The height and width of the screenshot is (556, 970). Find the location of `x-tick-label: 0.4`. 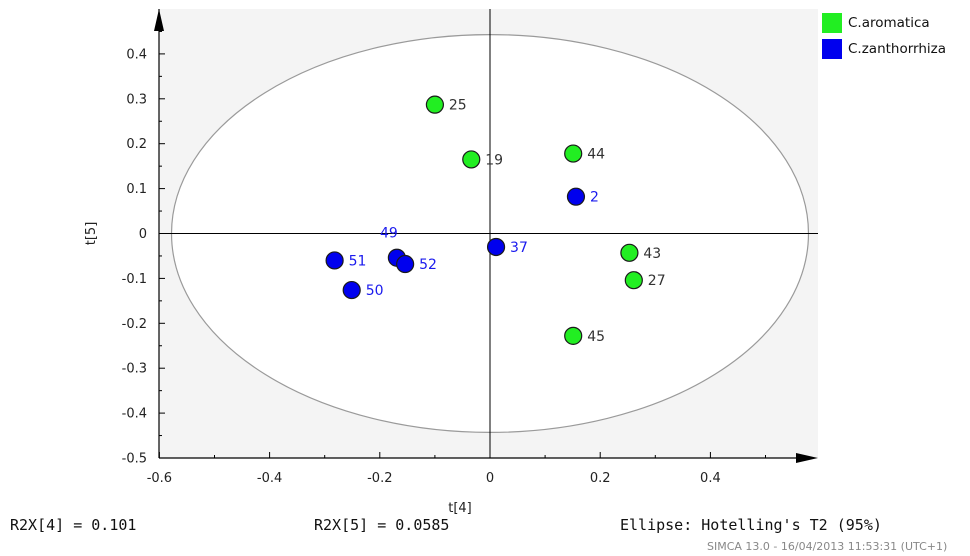

x-tick-label: 0.4 is located at coordinates (710, 478).